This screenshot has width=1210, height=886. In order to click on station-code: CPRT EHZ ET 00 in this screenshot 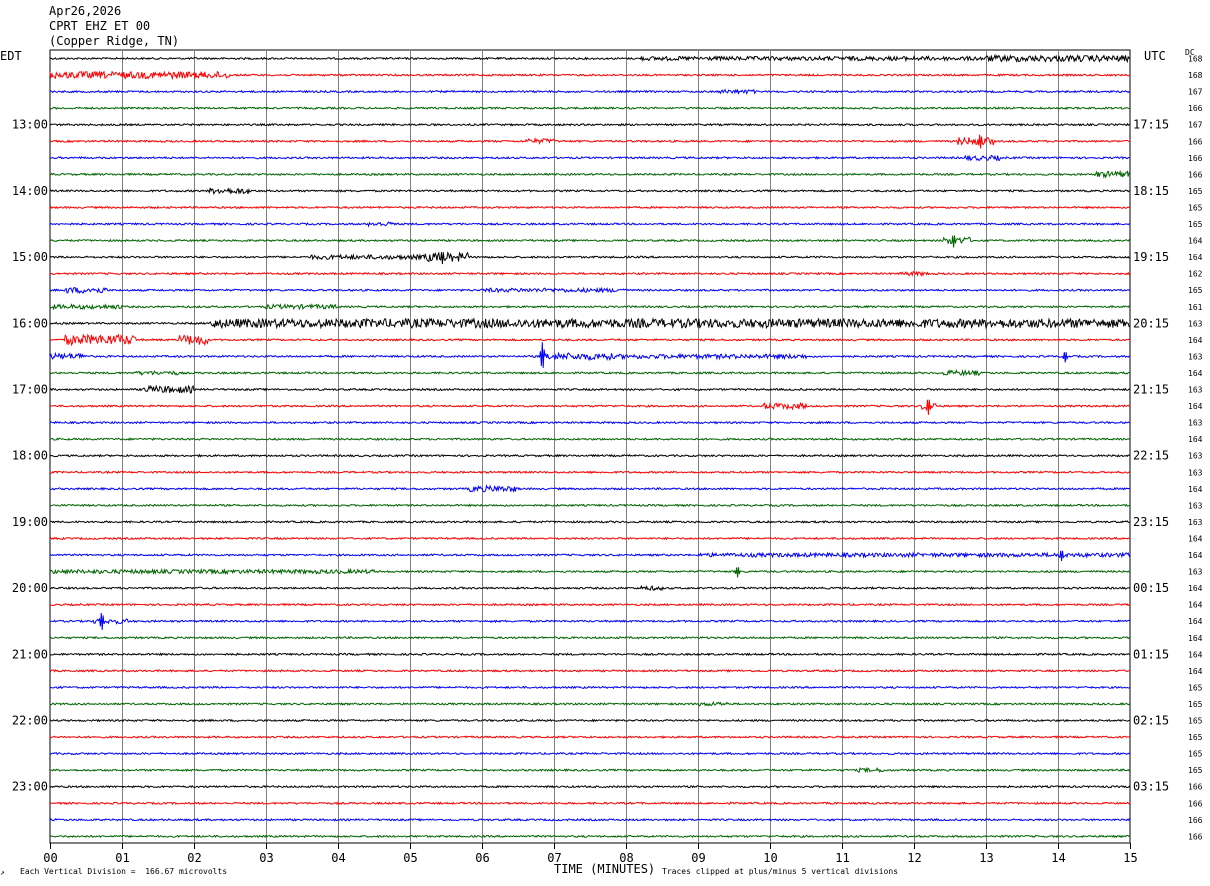, I will do `click(100, 26)`.